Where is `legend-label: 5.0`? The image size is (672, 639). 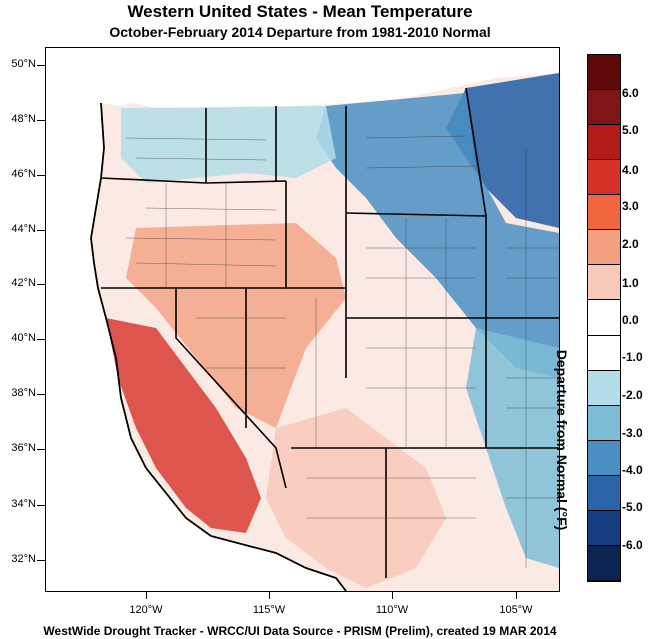 legend-label: 5.0 is located at coordinates (630, 130).